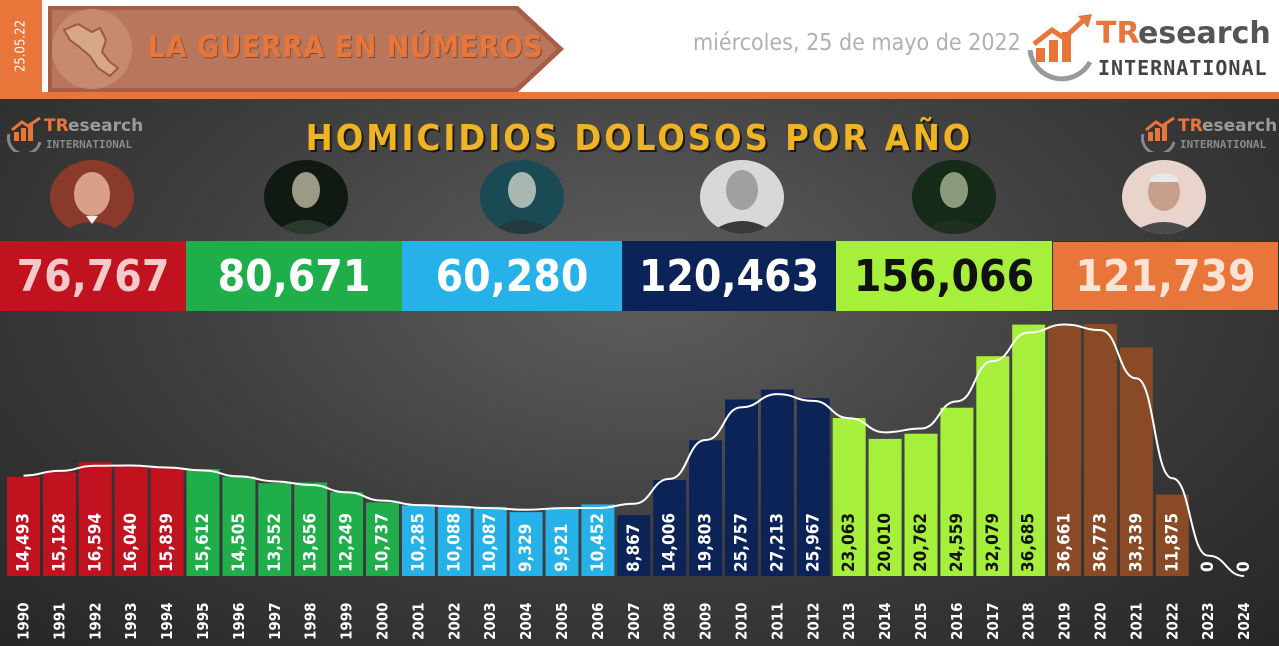 This screenshot has height=646, width=1279. I want to click on year-label: 2021, so click(1136, 621).